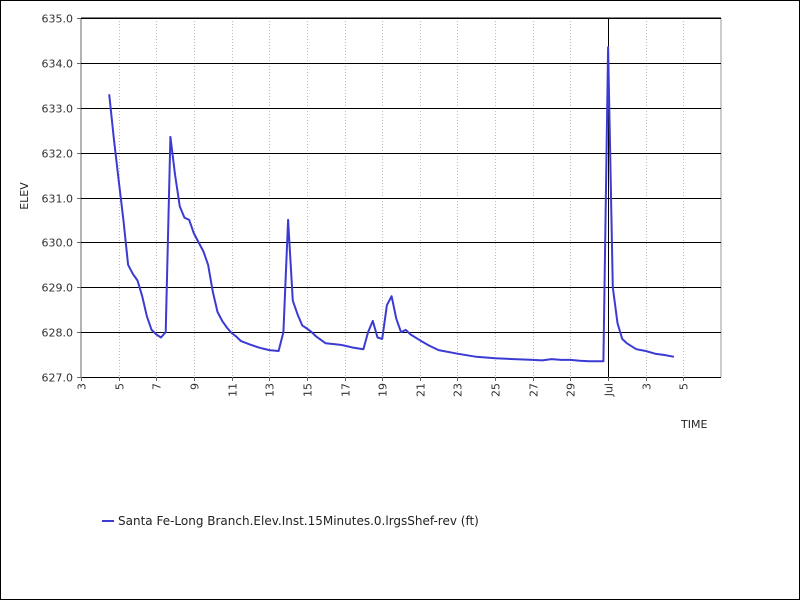  Describe the element at coordinates (383, 390) in the screenshot. I see `x-tick-label: 19` at that location.